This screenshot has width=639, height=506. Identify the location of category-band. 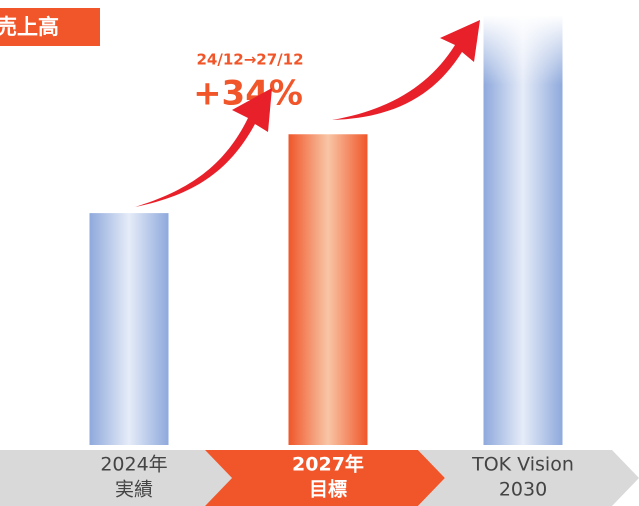
(319, 478).